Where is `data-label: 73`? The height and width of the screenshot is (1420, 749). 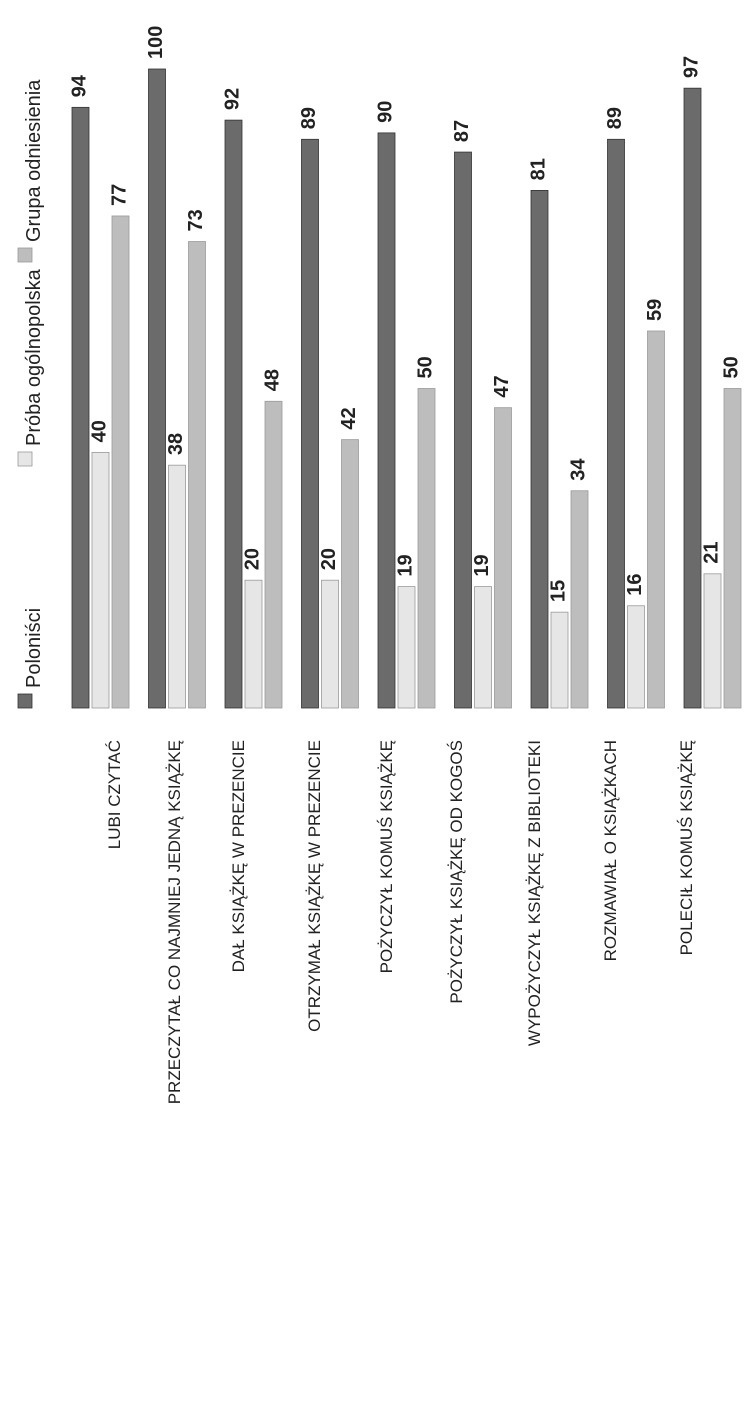
data-label: 73 is located at coordinates (196, 220).